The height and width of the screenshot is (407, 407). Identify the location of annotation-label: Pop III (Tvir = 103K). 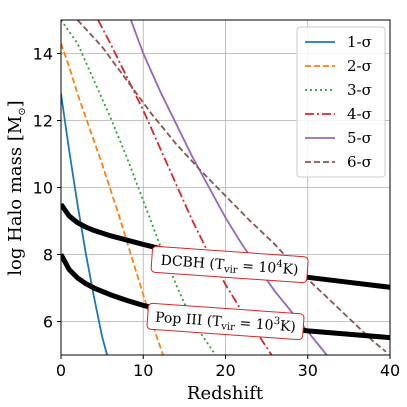
(225, 323).